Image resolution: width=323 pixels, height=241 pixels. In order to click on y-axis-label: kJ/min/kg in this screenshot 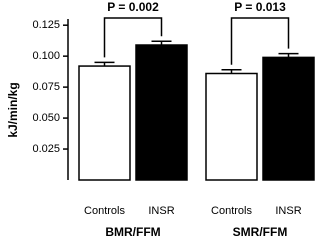, I will do `click(13, 109)`.